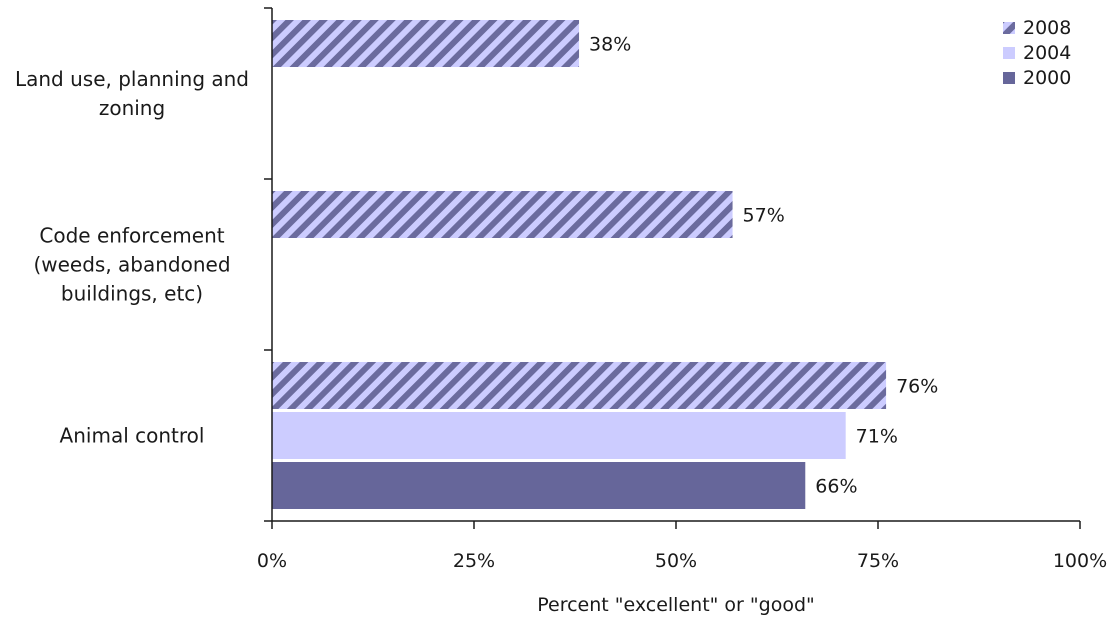 This screenshot has height=626, width=1116. Describe the element at coordinates (1080, 561) in the screenshot. I see `x-tick-label: 100%` at that location.